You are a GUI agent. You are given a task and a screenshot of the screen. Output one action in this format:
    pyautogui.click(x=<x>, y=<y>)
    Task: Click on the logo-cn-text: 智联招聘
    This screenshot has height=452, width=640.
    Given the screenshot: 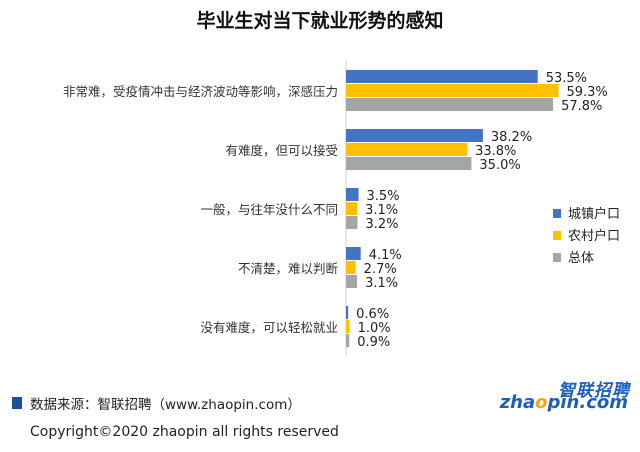 What is the action you would take?
    pyautogui.click(x=594, y=391)
    